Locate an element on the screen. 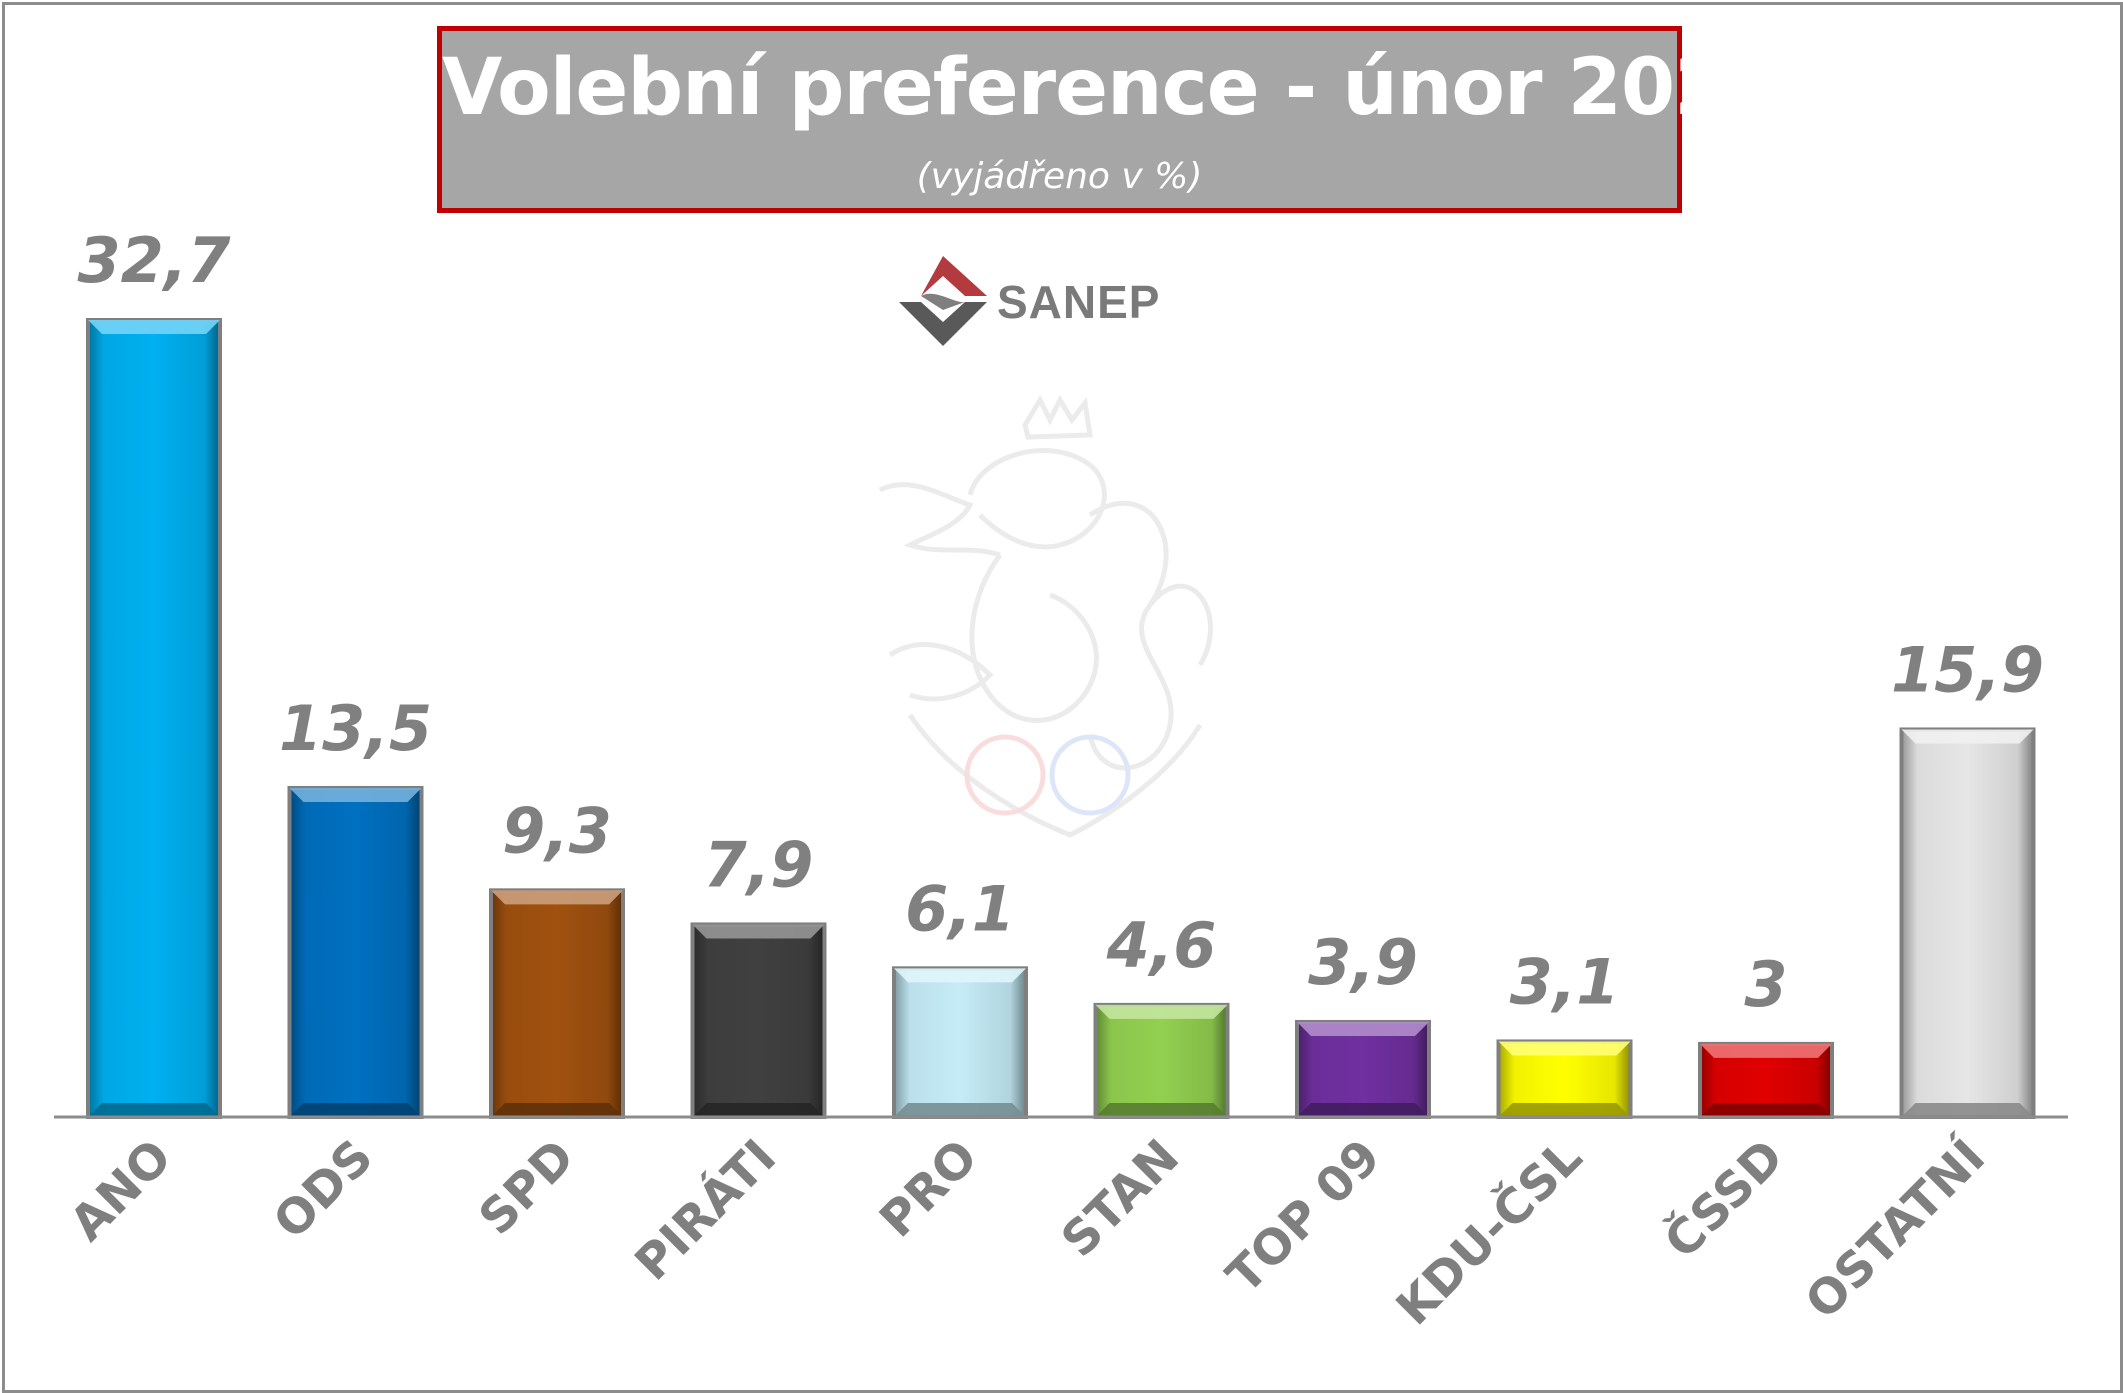  category-label-pir-ti: PIRÁTI is located at coordinates (705, 1209).